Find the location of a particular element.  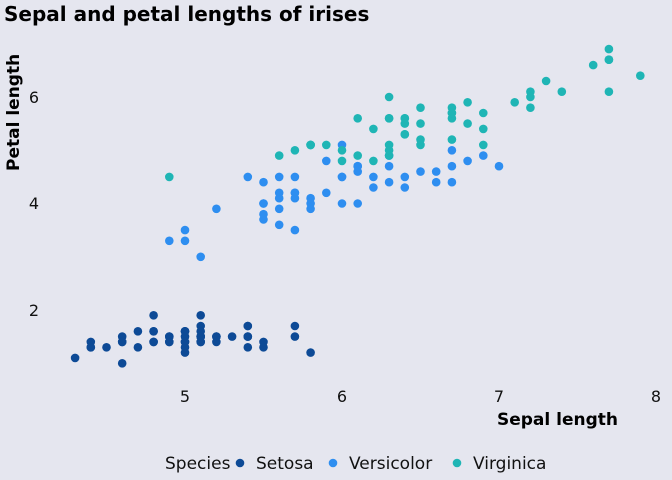

legend: Species Setosa Versicolor Virginica is located at coordinates (355, 464).